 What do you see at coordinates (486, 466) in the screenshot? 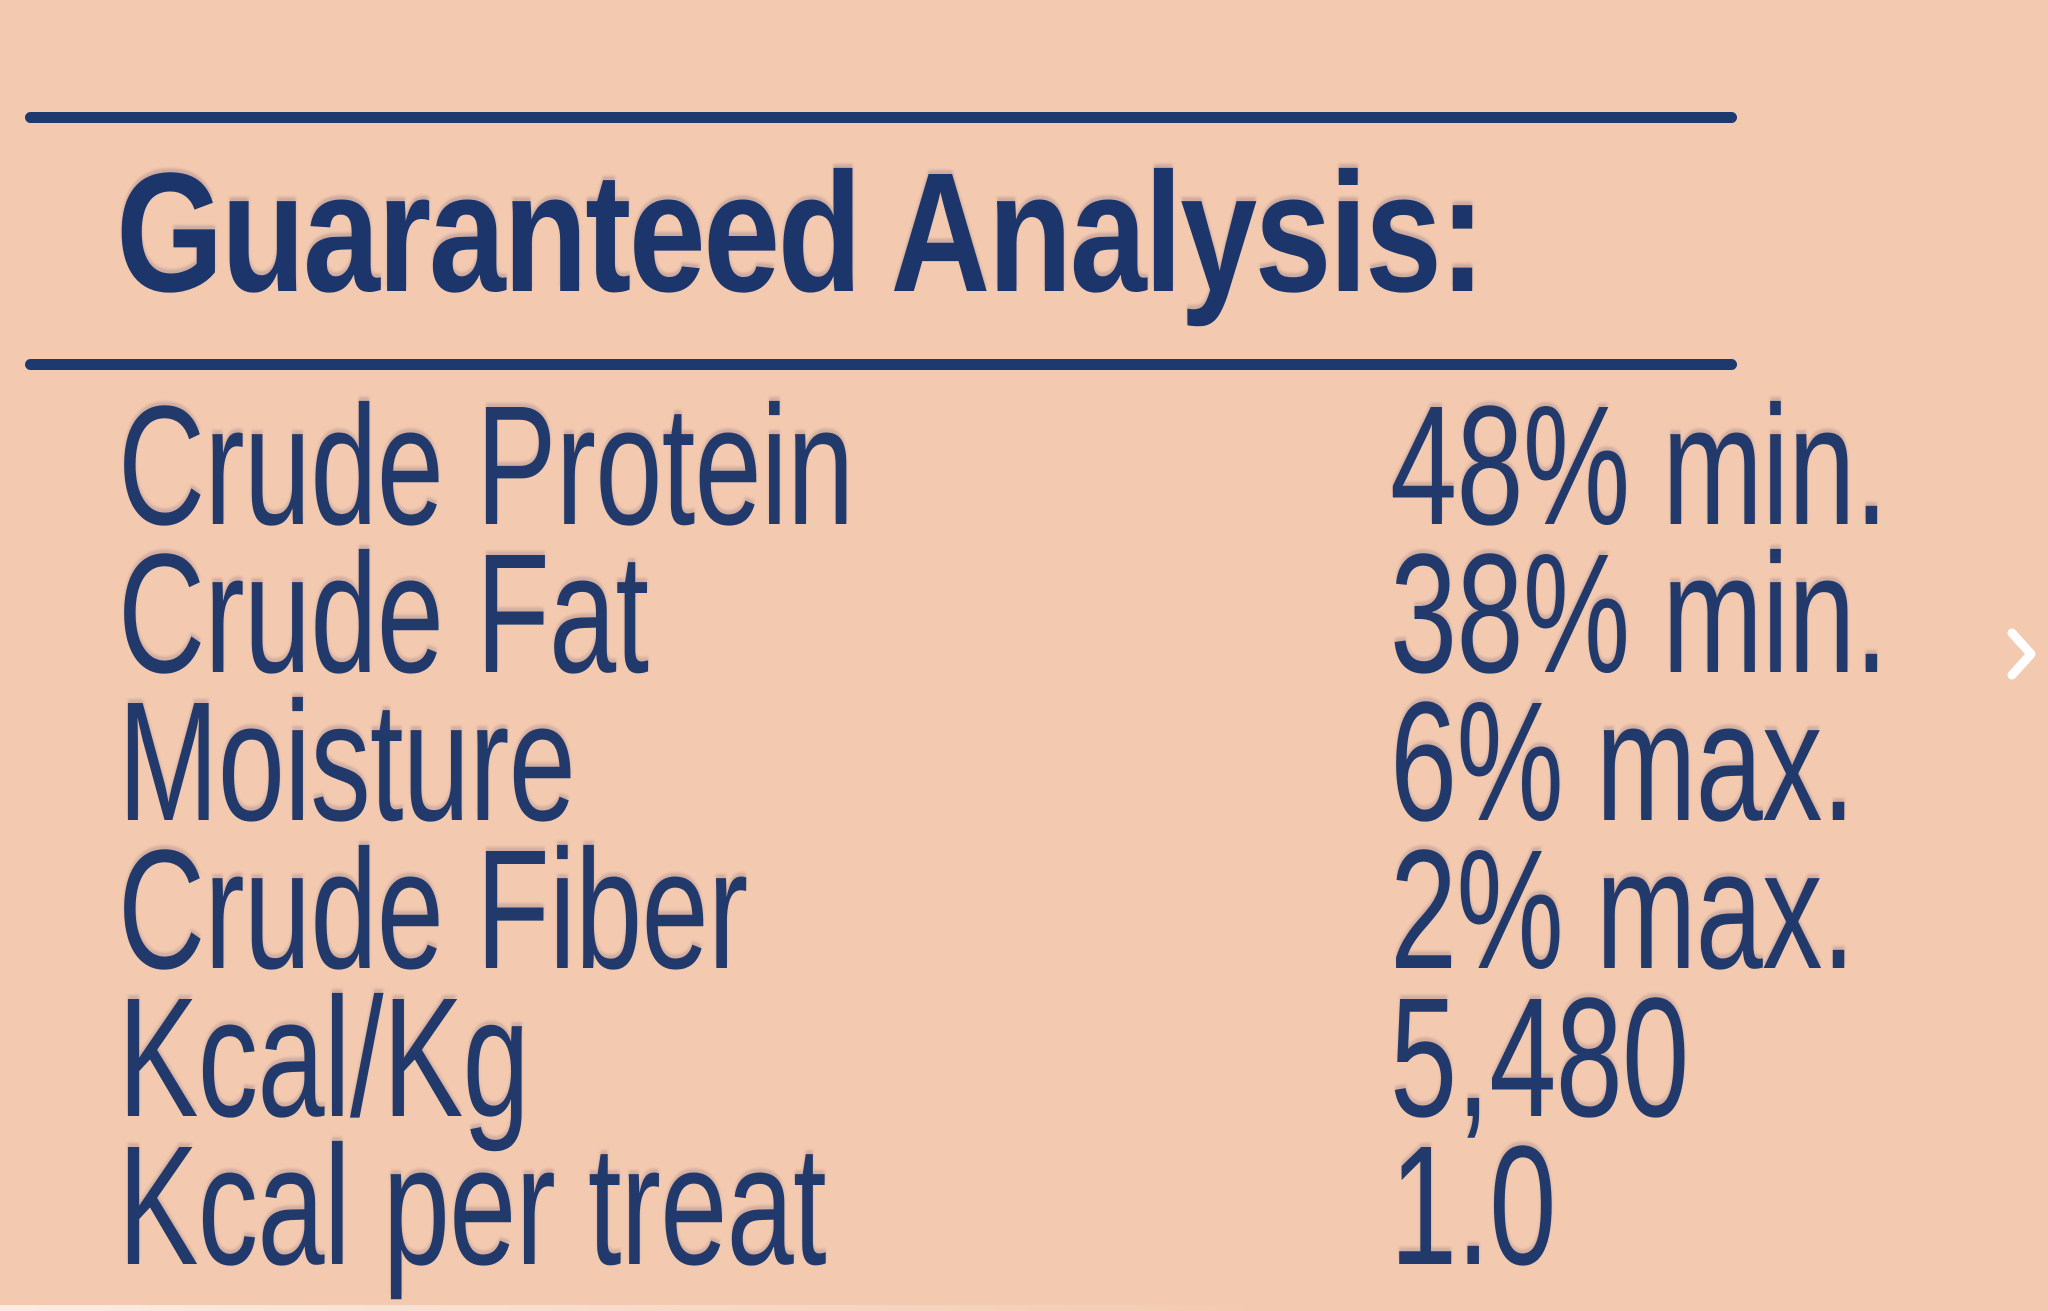
I see `nutrient-label-text: Crude Protein` at bounding box center [486, 466].